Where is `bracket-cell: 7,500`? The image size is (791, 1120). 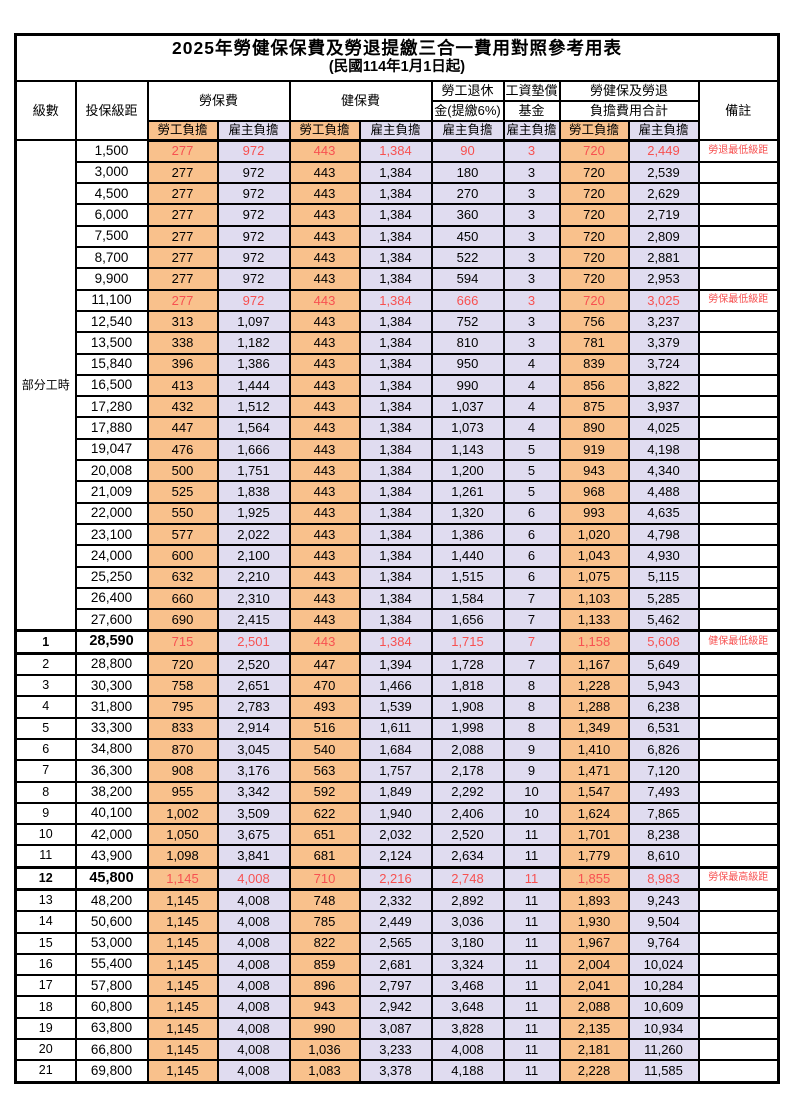
bracket-cell: 7,500 is located at coordinates (111, 236).